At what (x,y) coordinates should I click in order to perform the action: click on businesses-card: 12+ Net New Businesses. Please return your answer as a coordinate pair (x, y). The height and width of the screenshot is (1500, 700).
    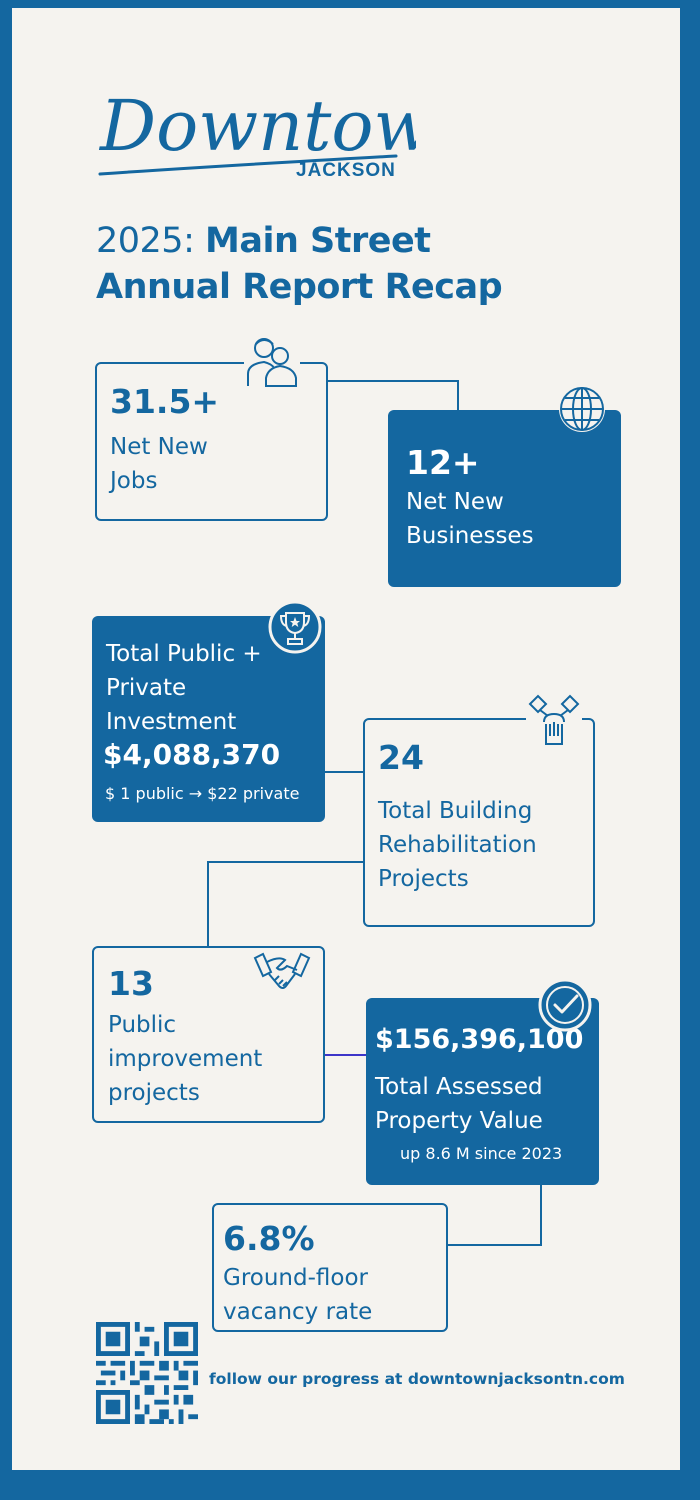
    Looking at the image, I should click on (504, 498).